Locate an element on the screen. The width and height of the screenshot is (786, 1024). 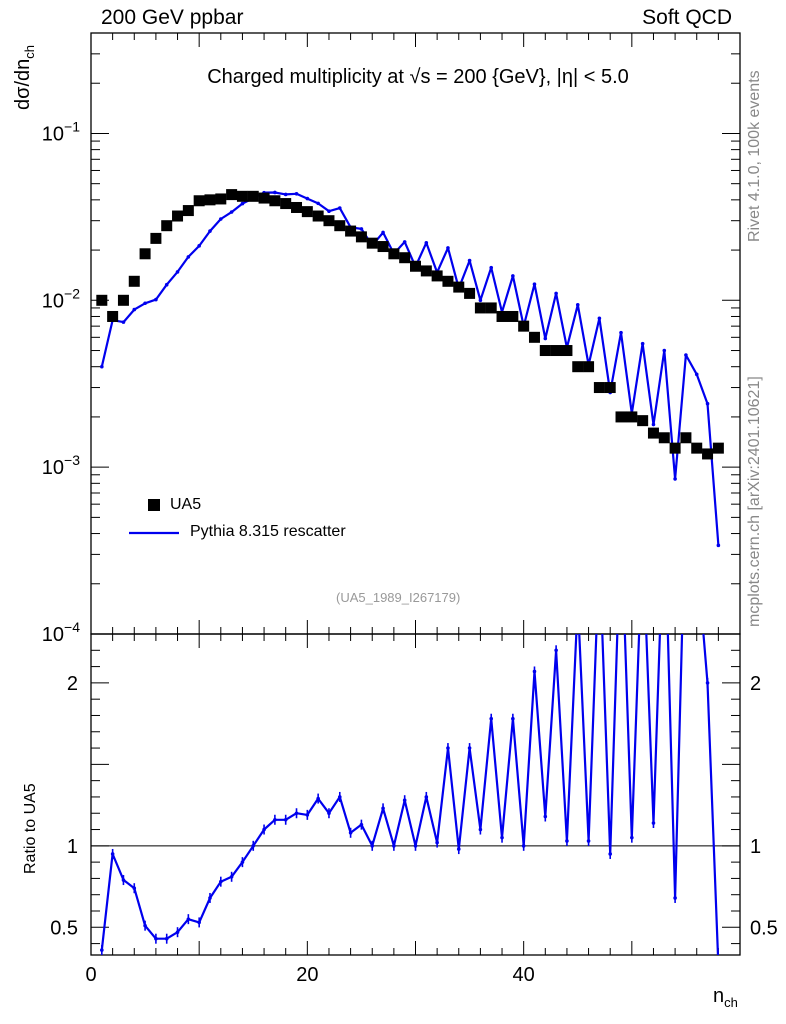
x-tick-label: 20 is located at coordinates (307, 975).